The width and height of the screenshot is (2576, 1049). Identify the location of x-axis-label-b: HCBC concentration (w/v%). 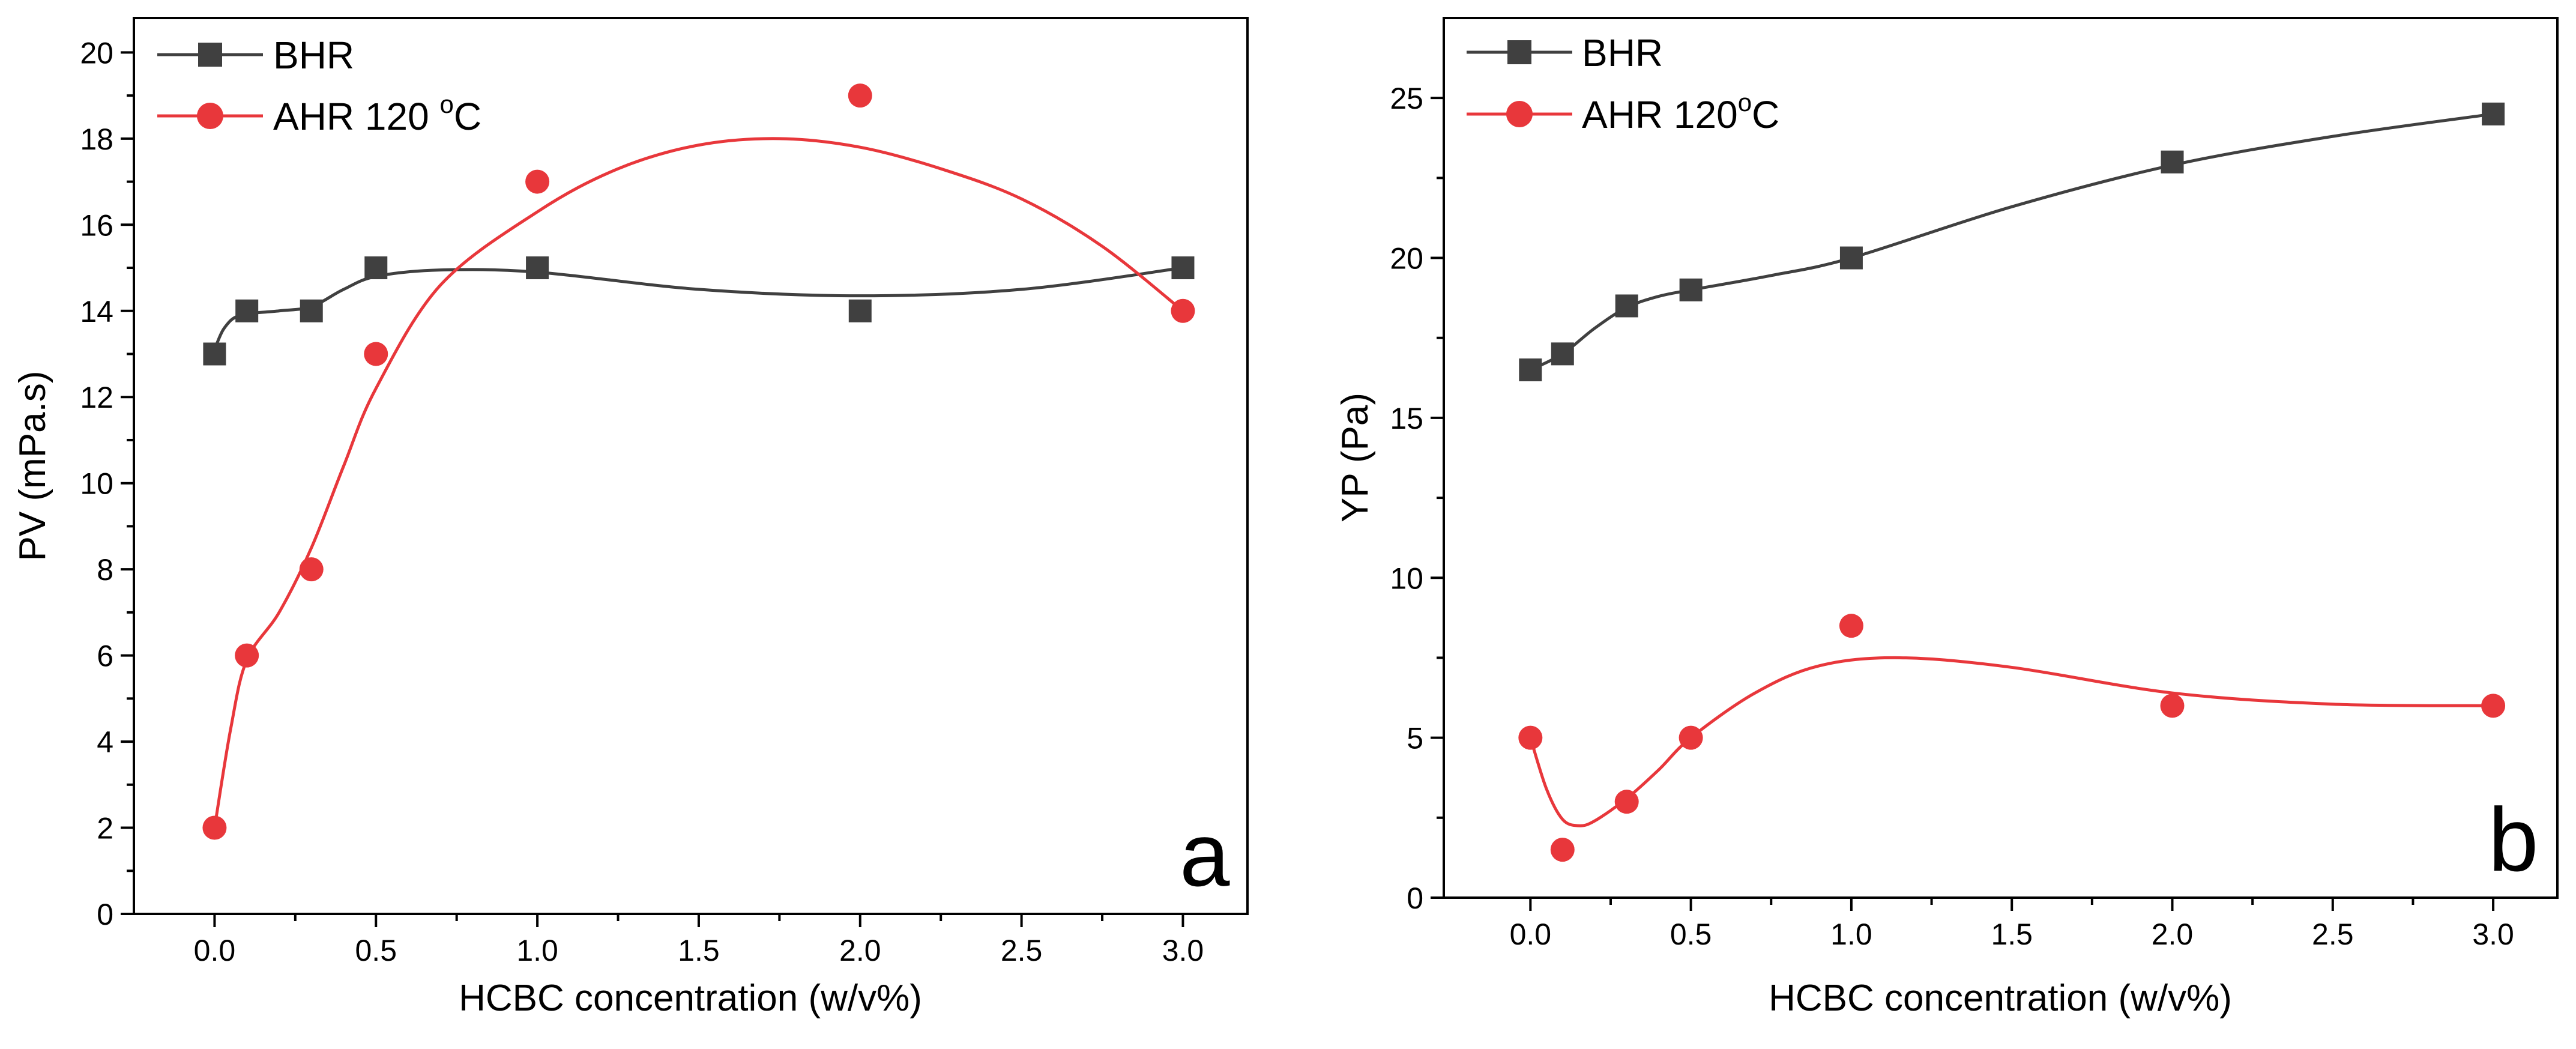
(2000, 998).